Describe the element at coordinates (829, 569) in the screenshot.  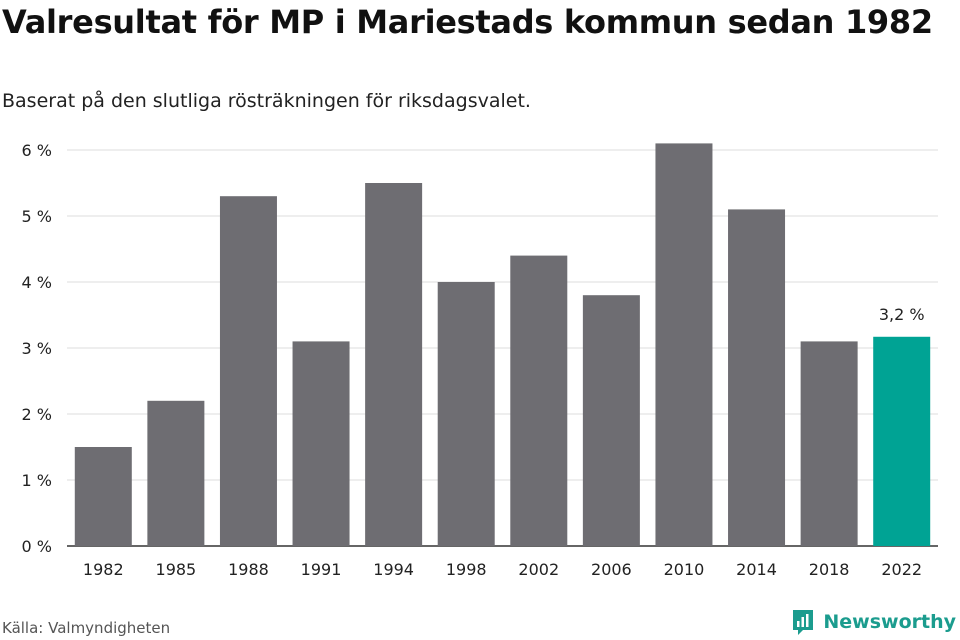
I see `x-tick-label: 2018` at that location.